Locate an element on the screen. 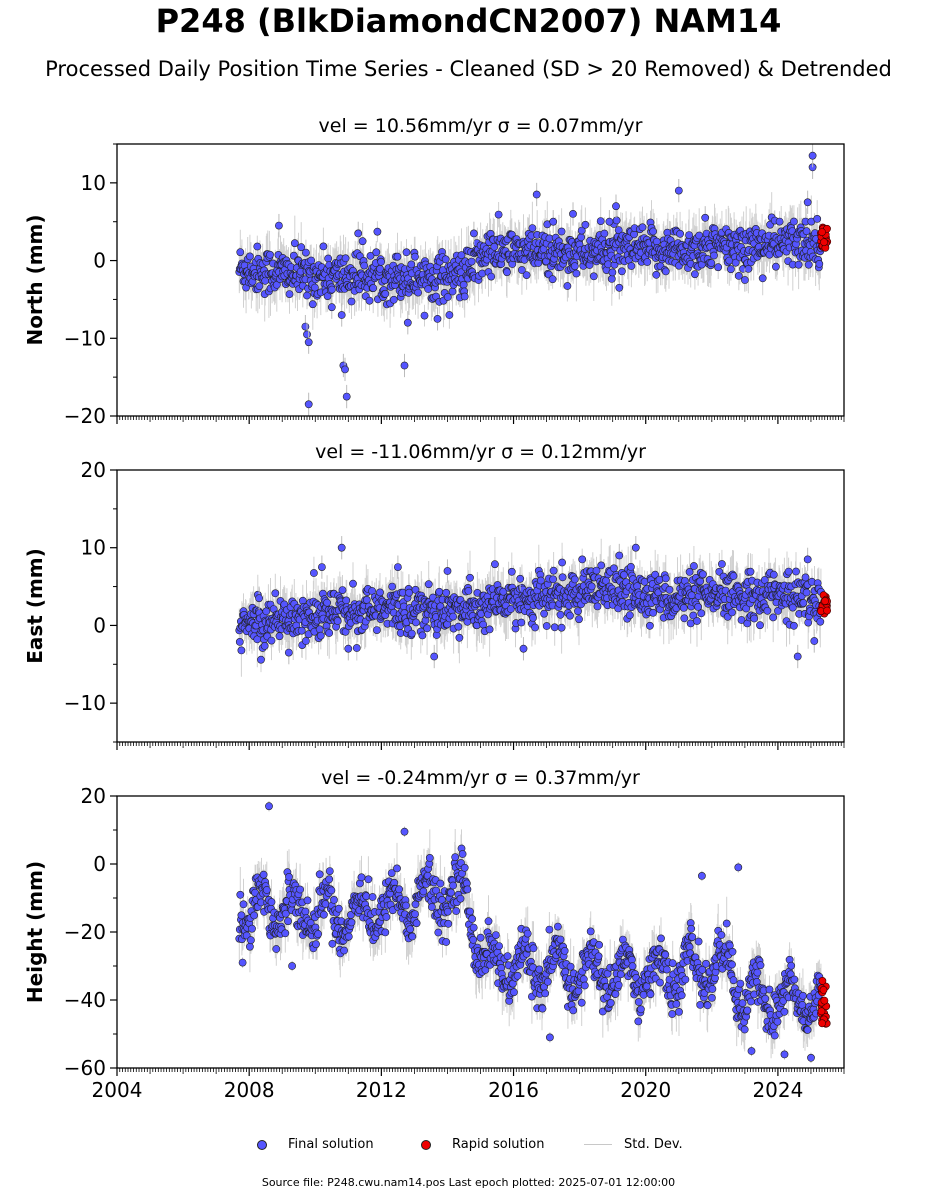 The height and width of the screenshot is (1200, 937). x-tick-label: 2008 is located at coordinates (249, 1090).